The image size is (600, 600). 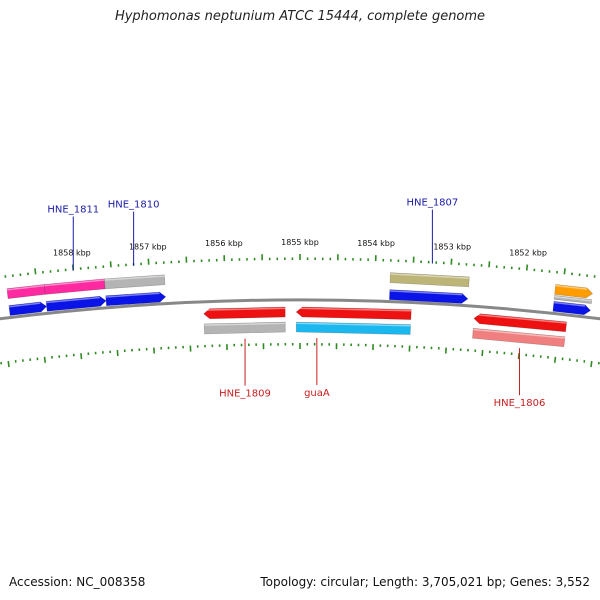 What do you see at coordinates (72, 253) in the screenshot?
I see `scale-label: 1858 kbp` at bounding box center [72, 253].